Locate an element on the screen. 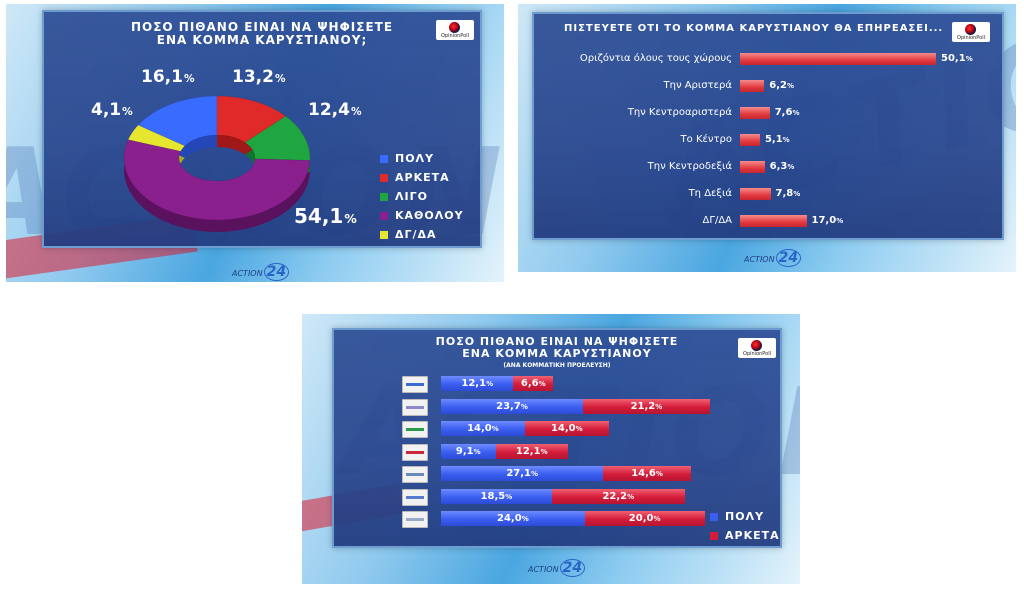  category-label: Την Κεντροαριστερά is located at coordinates (679, 112).